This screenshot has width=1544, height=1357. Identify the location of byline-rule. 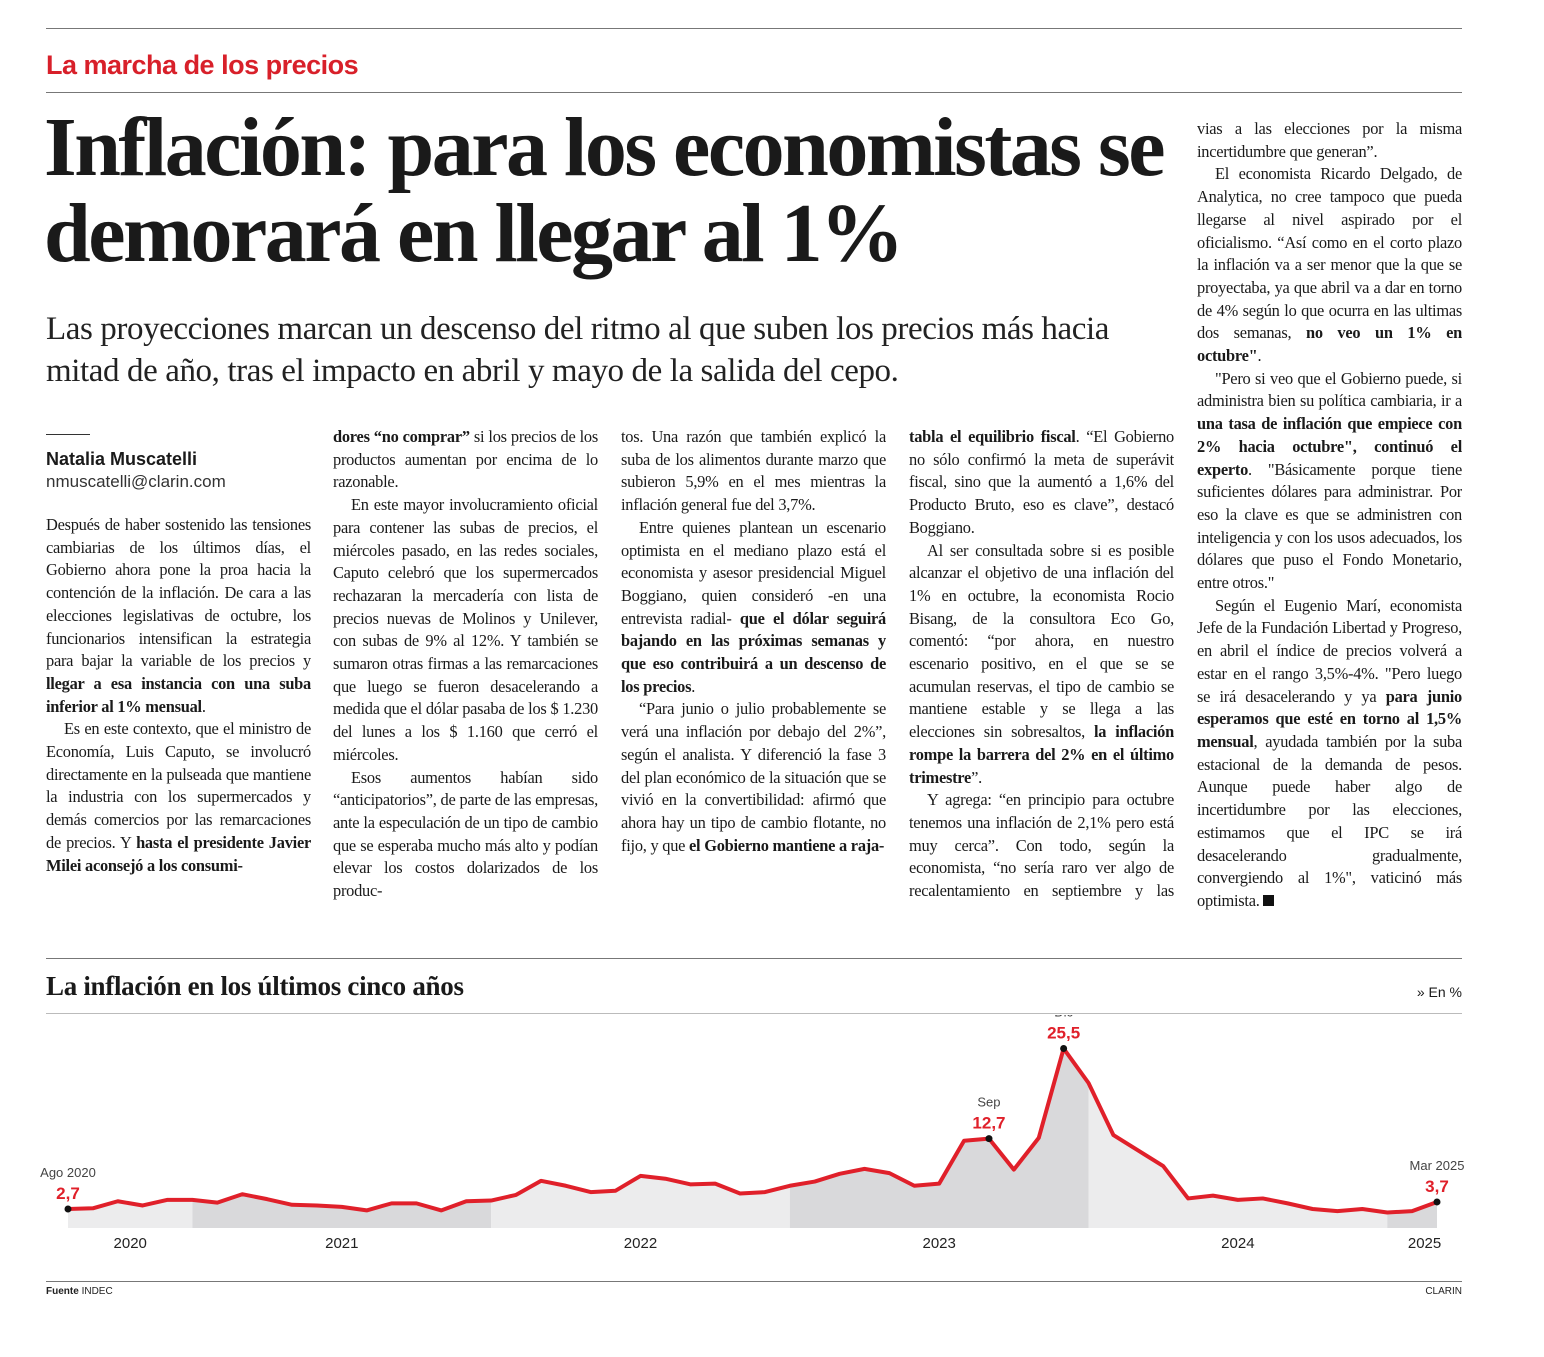
(68, 434).